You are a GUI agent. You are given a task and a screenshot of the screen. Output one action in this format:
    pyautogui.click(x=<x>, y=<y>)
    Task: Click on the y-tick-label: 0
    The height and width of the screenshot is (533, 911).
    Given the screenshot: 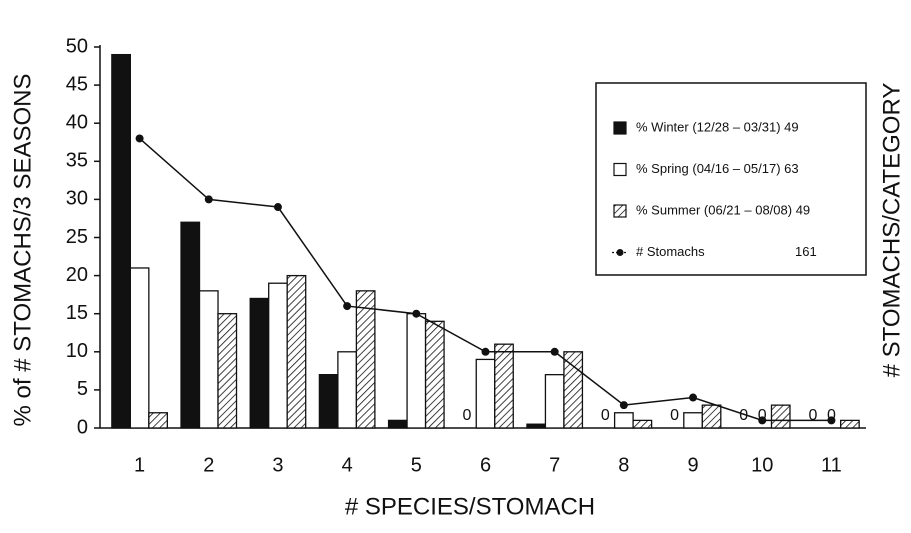 What is the action you would take?
    pyautogui.click(x=82, y=427)
    